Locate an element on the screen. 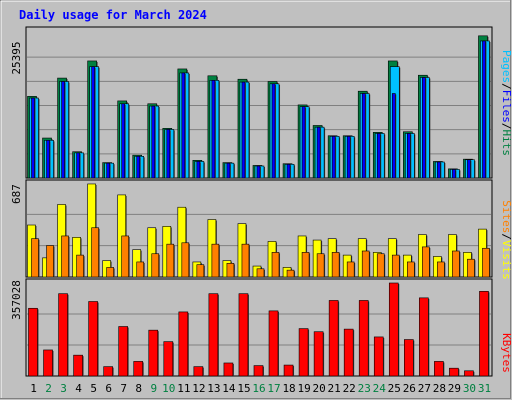  legend-kbytes: KBytes is located at coordinates (506, 353).